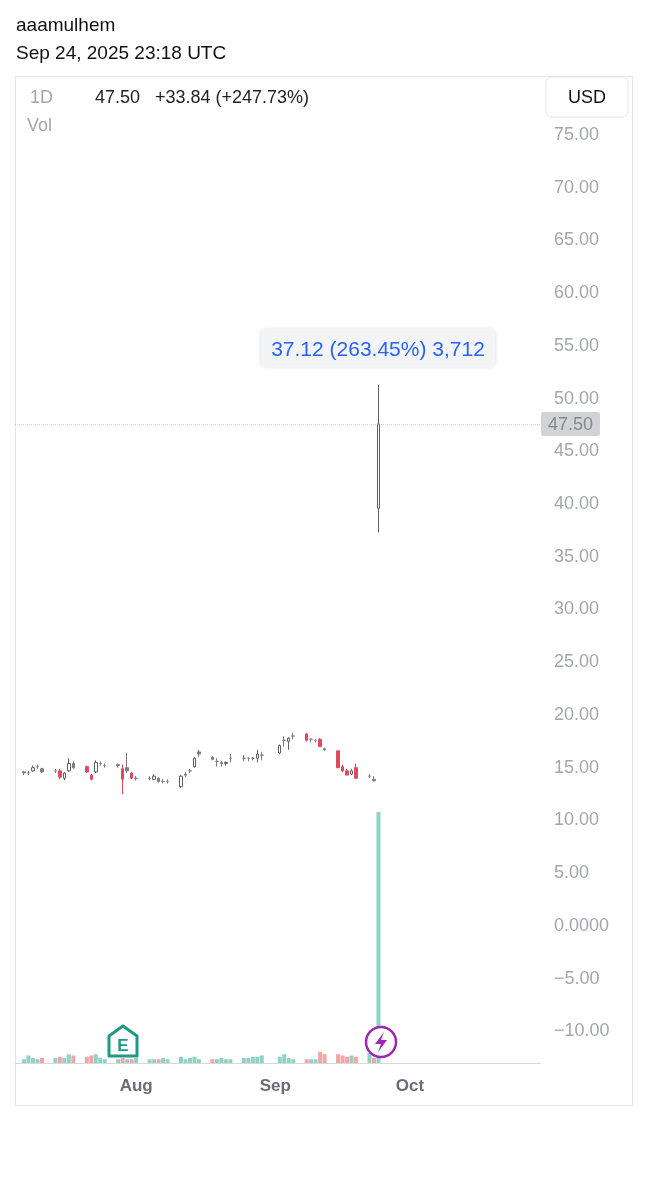  Describe the element at coordinates (577, 977) in the screenshot. I see `y-tick-label: −5.00` at that location.